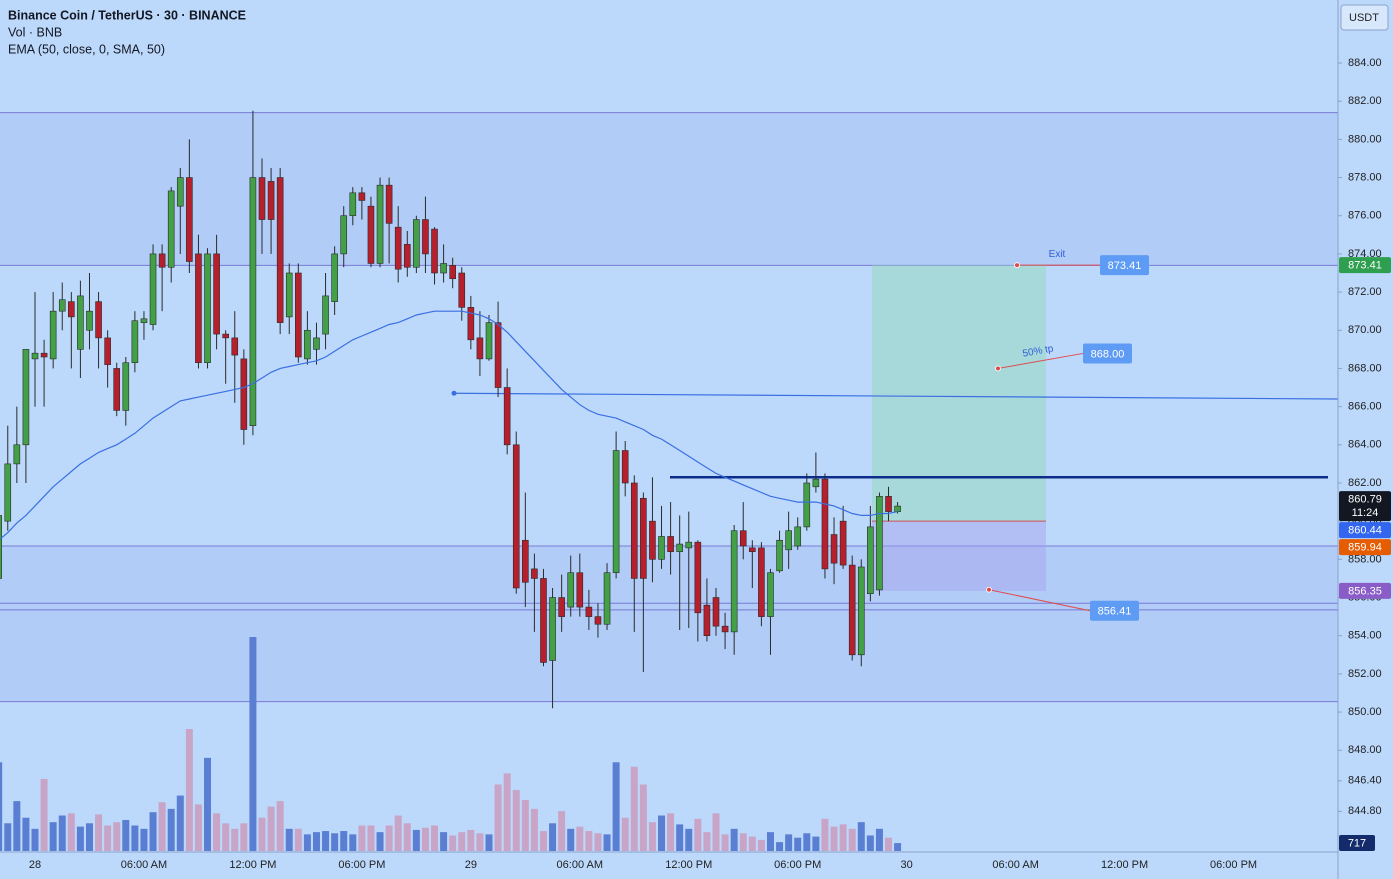 The image size is (1393, 879). Describe the element at coordinates (1365, 254) in the screenshot. I see `y-tick-label: 874.00` at that location.